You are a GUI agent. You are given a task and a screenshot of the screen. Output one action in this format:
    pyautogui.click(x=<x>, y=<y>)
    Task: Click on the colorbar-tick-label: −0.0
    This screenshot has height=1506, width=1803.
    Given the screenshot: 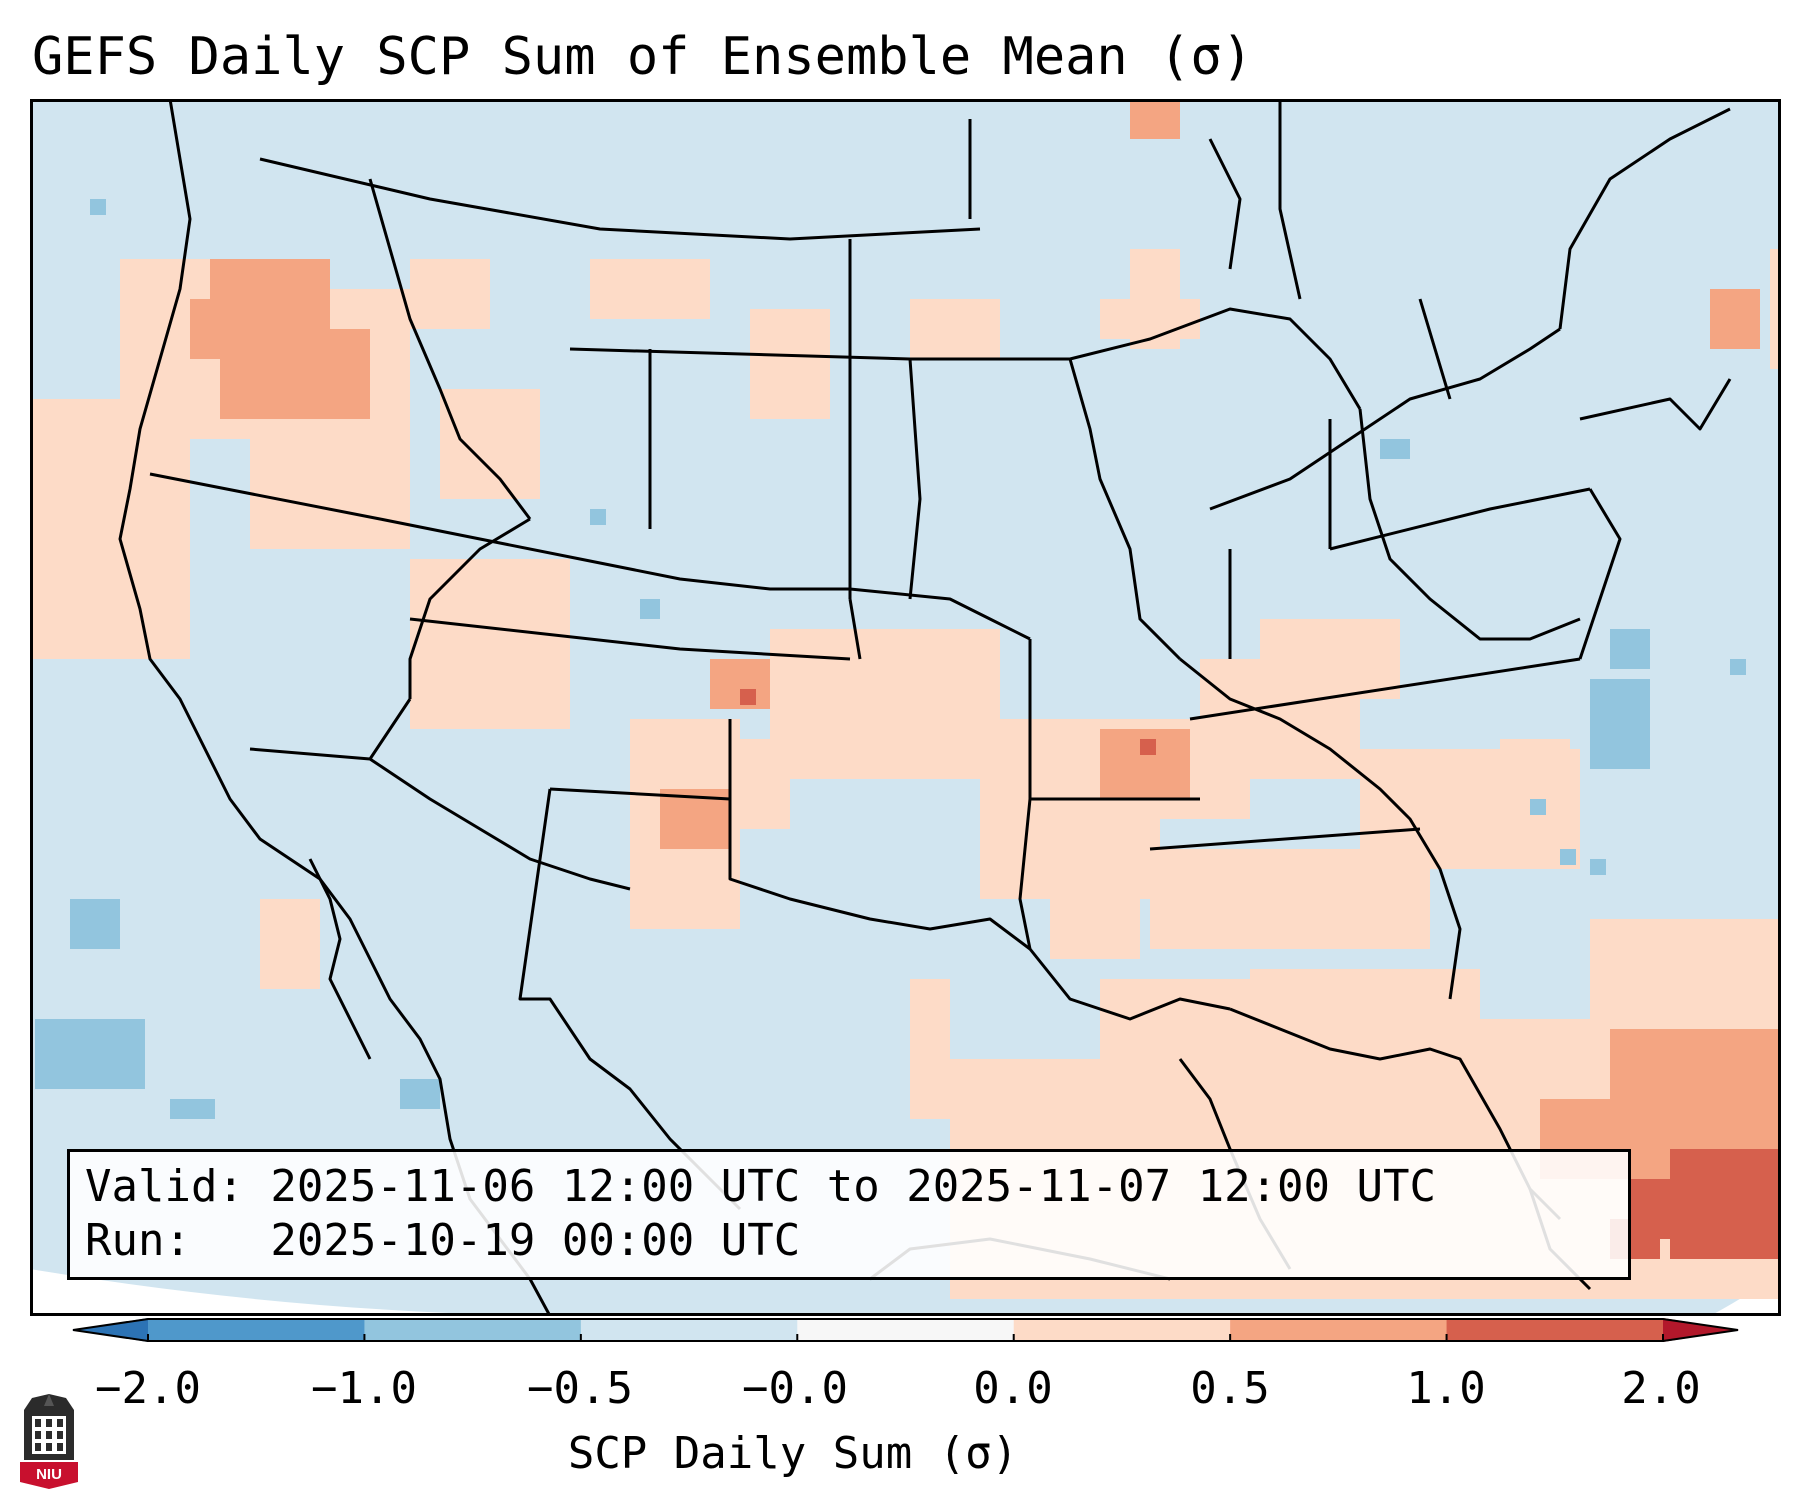 What is the action you would take?
    pyautogui.click(x=795, y=1388)
    